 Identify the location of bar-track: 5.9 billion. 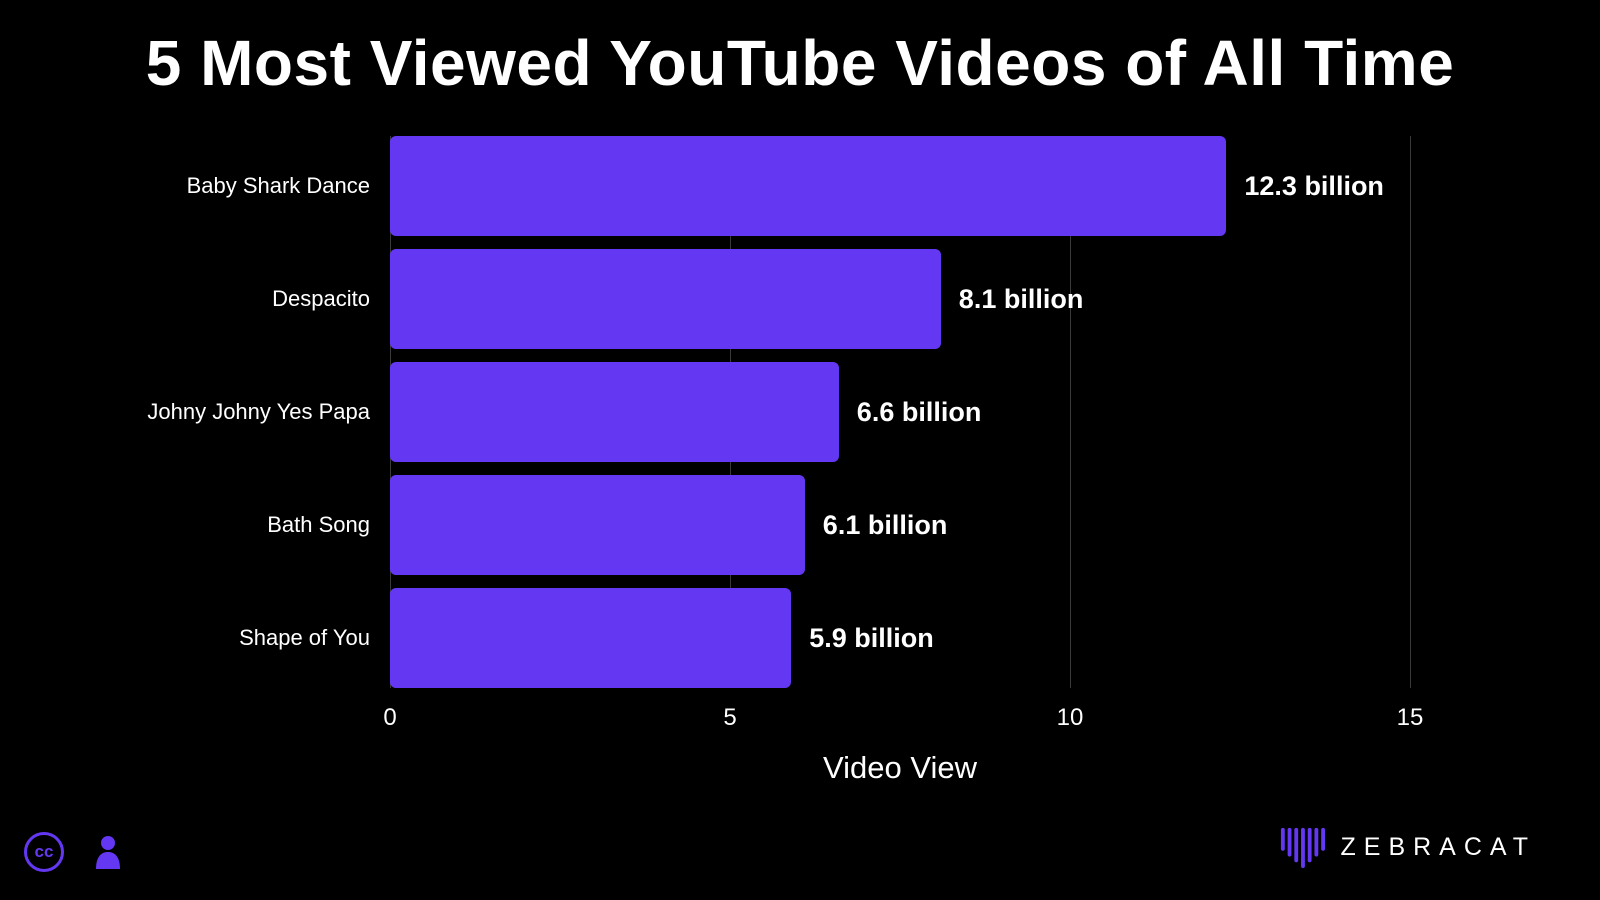
(900, 638).